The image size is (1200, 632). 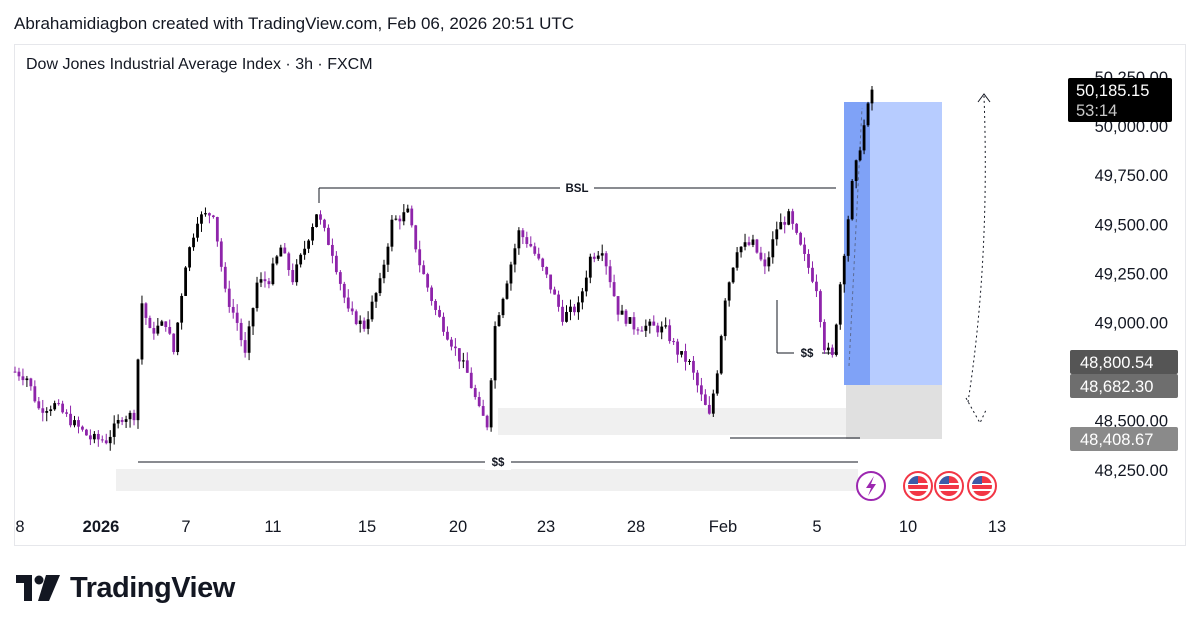 I want to click on tradingview-brand: TradingView, so click(x=152, y=587).